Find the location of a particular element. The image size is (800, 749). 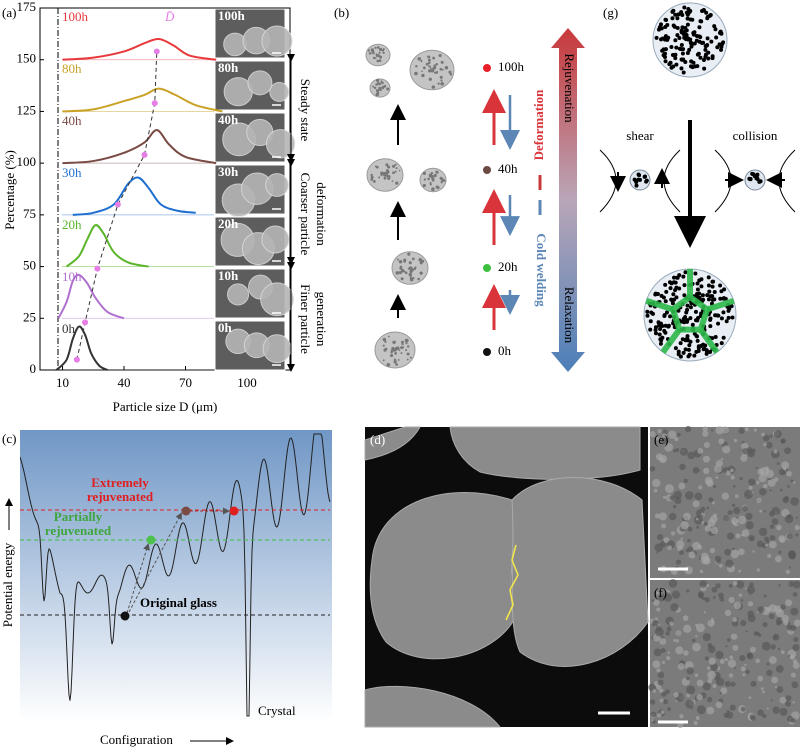

y-tick-label: 50 is located at coordinates (29, 265).